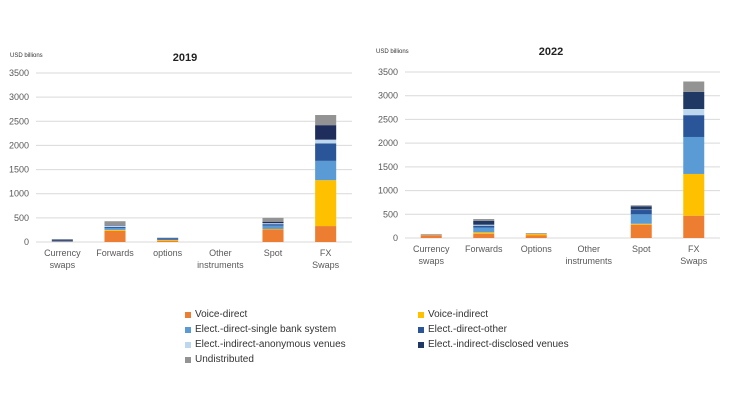 This screenshot has height=410, width=730. What do you see at coordinates (458, 314) in the screenshot?
I see `legend-label: Voice-indirect` at bounding box center [458, 314].